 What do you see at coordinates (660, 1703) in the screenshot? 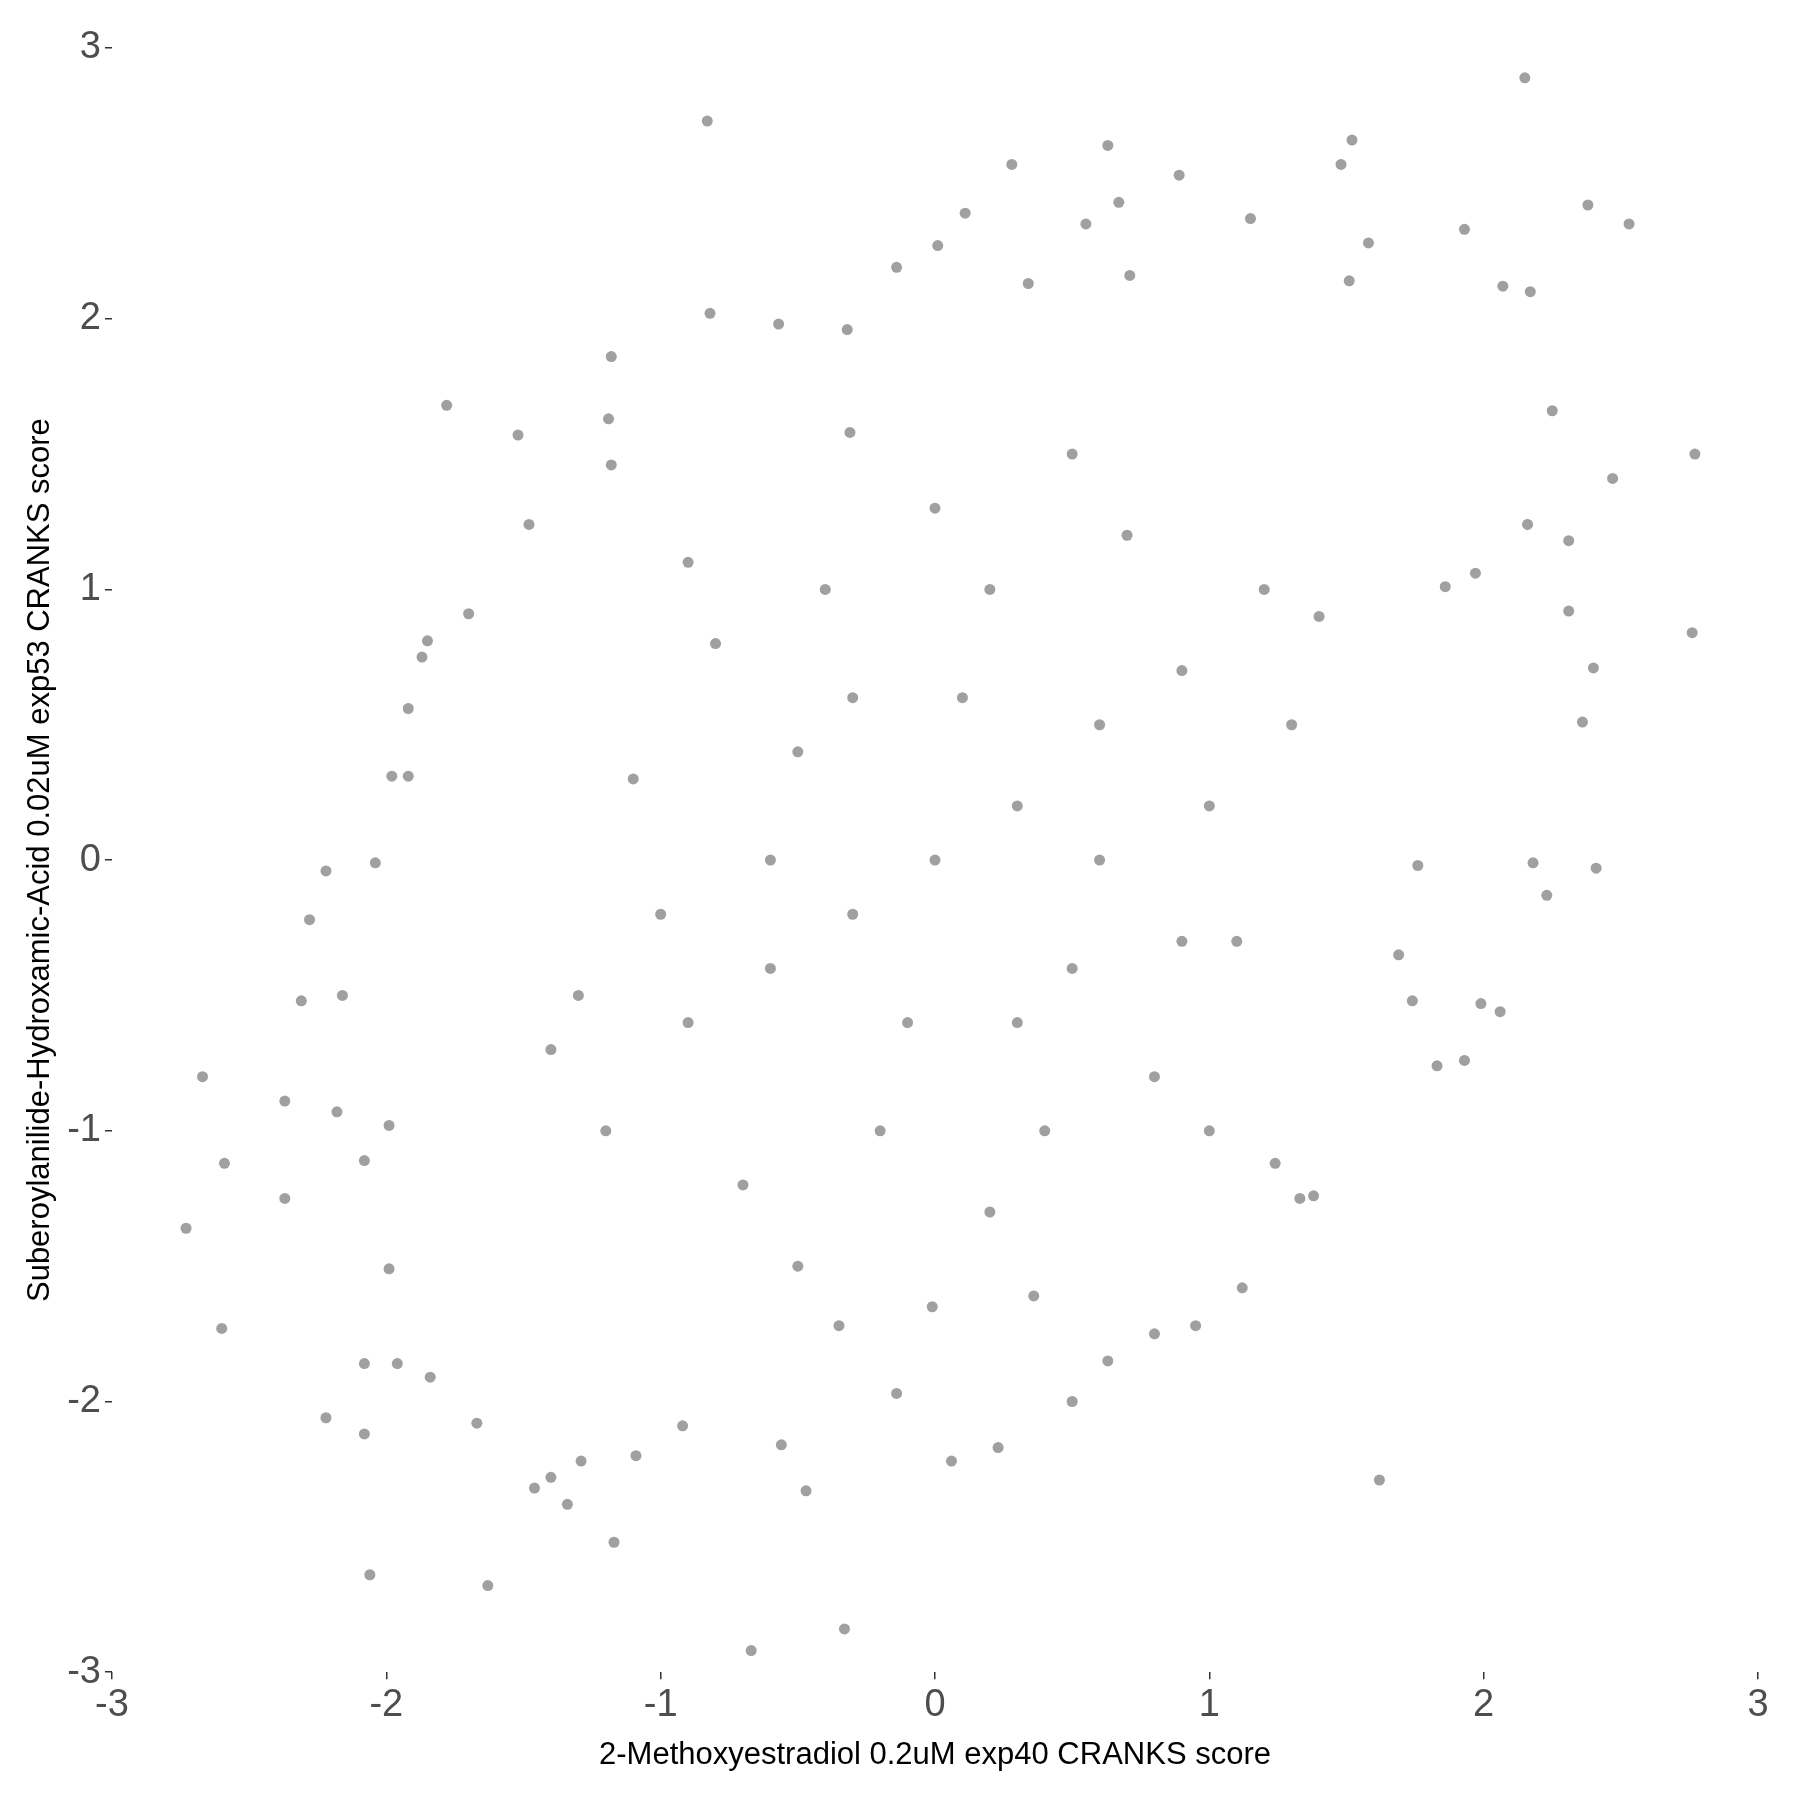
I see `x-tick-label: -1` at bounding box center [660, 1703].